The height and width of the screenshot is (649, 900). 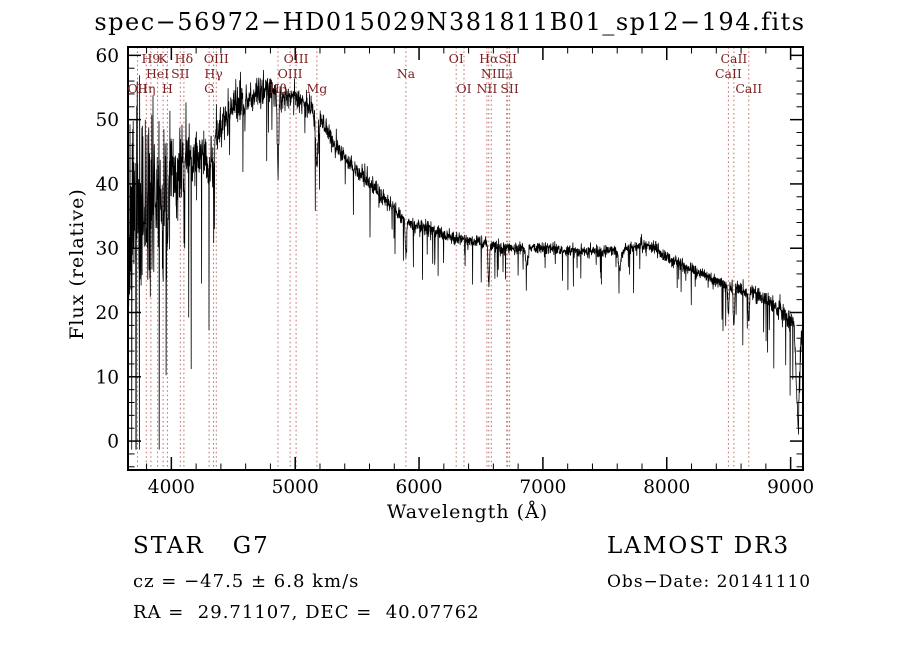 What do you see at coordinates (467, 512) in the screenshot?
I see `x-axis-label: Wavelength (Å)` at bounding box center [467, 512].